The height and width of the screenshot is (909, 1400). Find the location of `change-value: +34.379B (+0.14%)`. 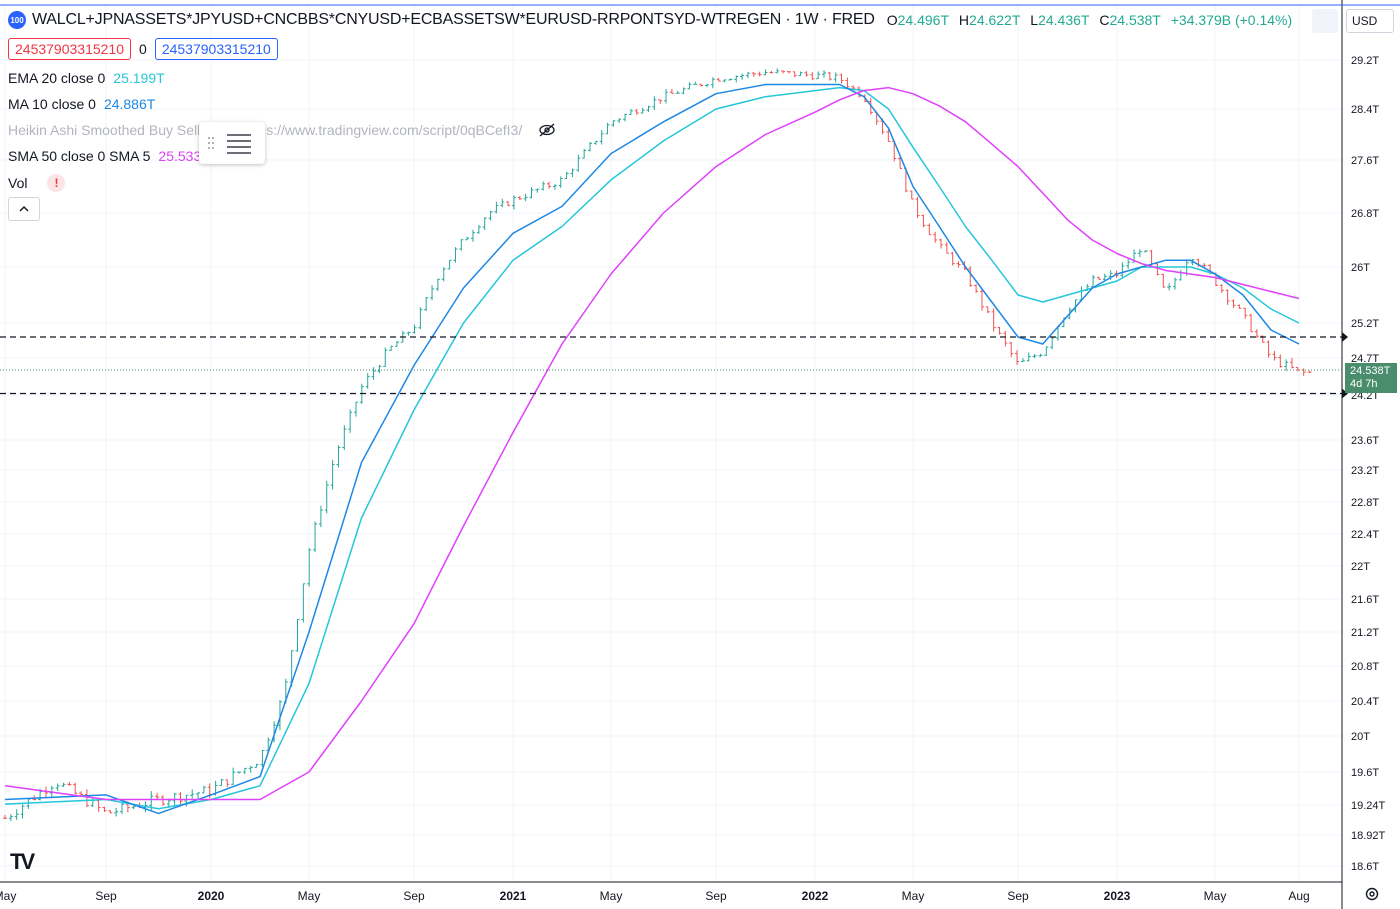

change-value: +34.379B (+0.14%) is located at coordinates (1231, 20).